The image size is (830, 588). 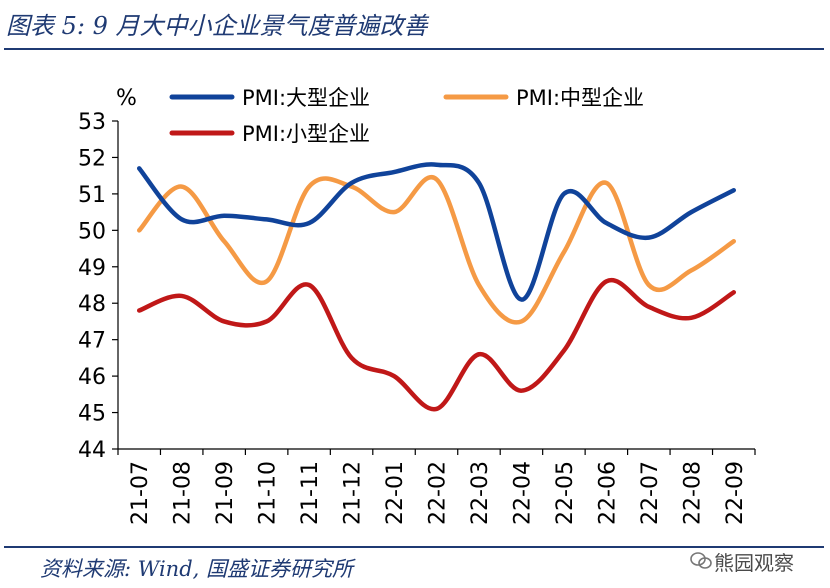 I want to click on x-tick-label: 21-12, so click(x=353, y=493).